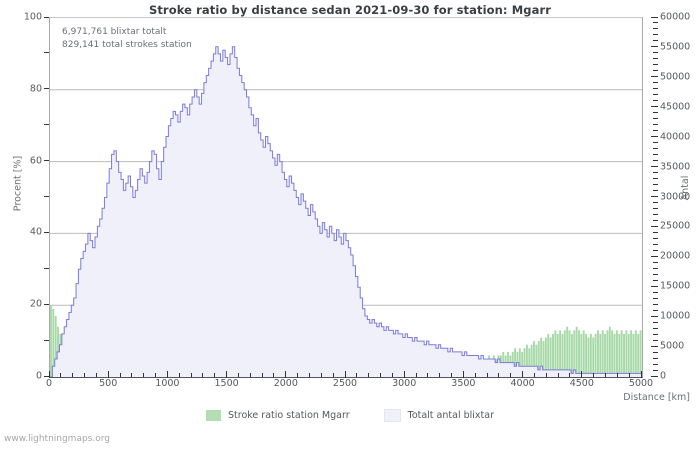 The height and width of the screenshot is (450, 700). Describe the element at coordinates (675, 47) in the screenshot. I see `y-axis-right-tick-label: 55000` at that location.